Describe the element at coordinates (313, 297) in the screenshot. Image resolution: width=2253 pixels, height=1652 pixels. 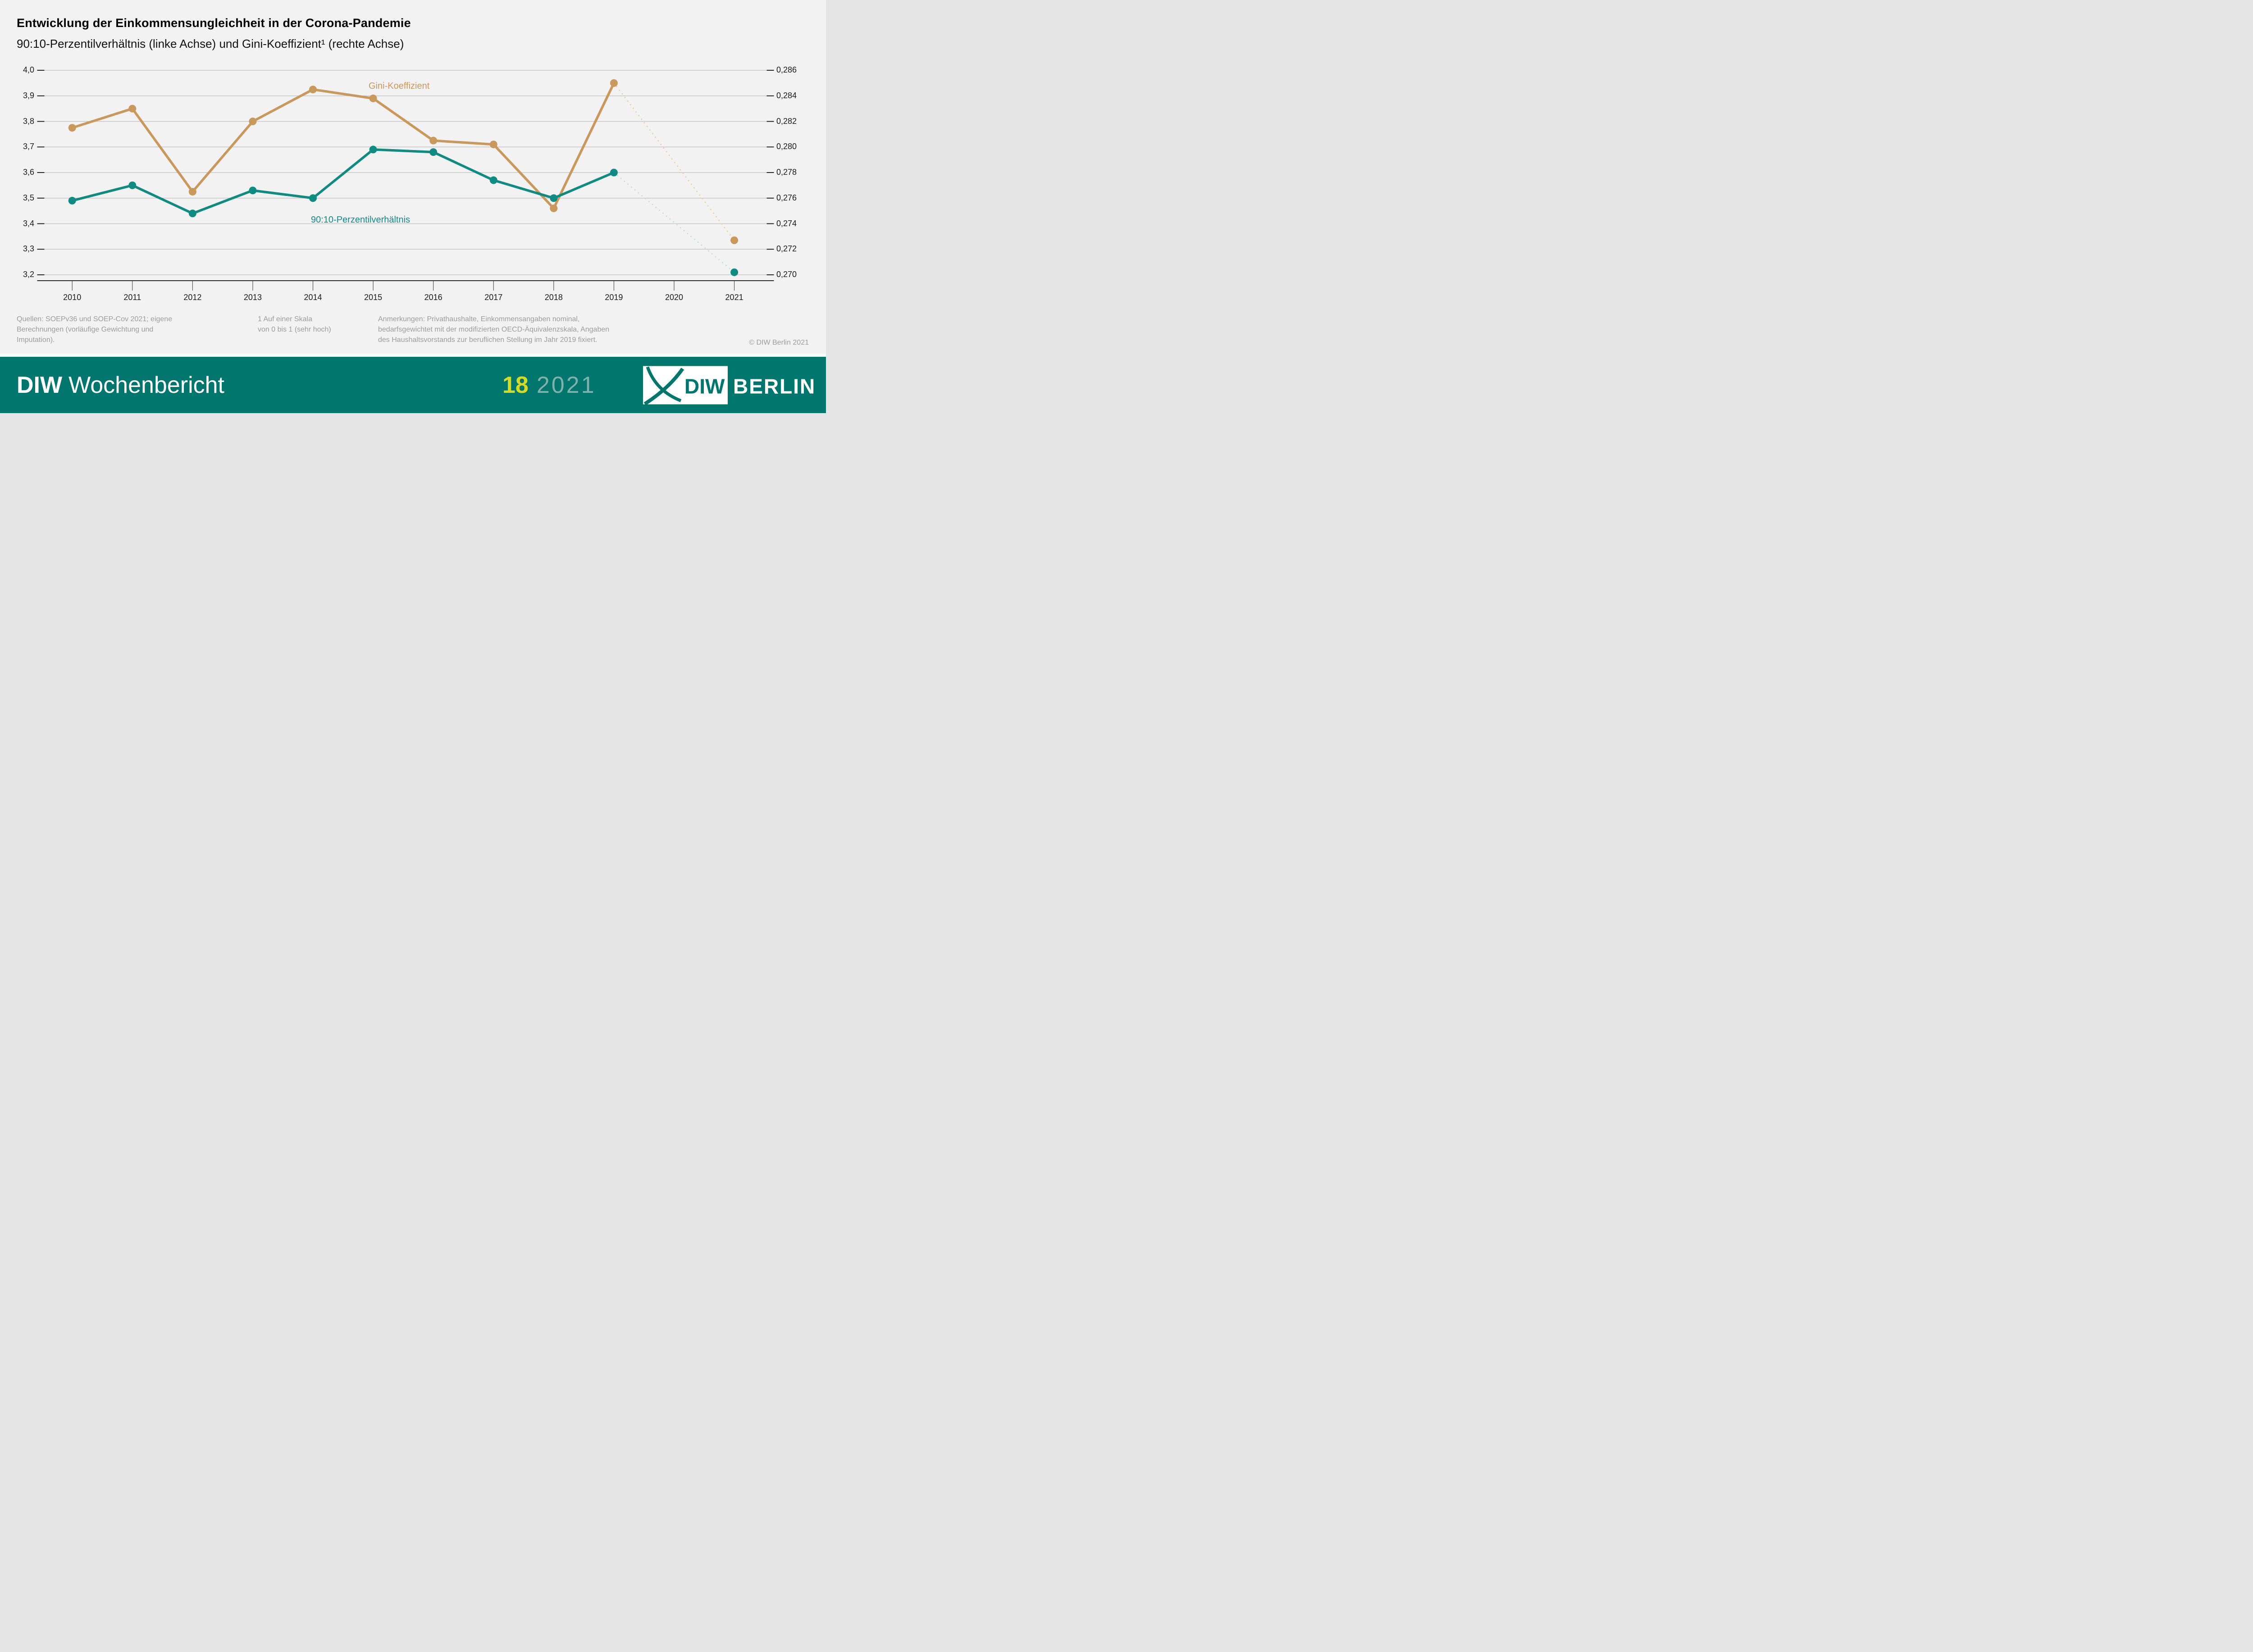
I see `x-axis-year-label: 2014` at that location.